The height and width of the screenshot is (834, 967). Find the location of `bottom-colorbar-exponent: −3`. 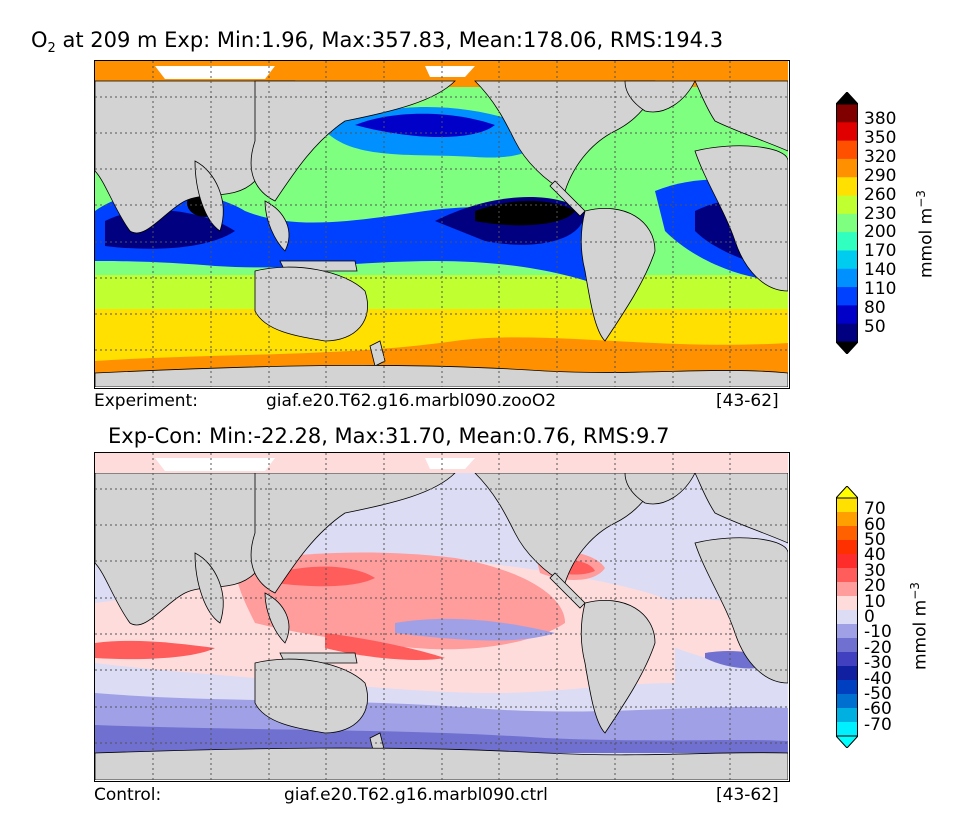

bottom-colorbar-exponent: −3 is located at coordinates (915, 591).